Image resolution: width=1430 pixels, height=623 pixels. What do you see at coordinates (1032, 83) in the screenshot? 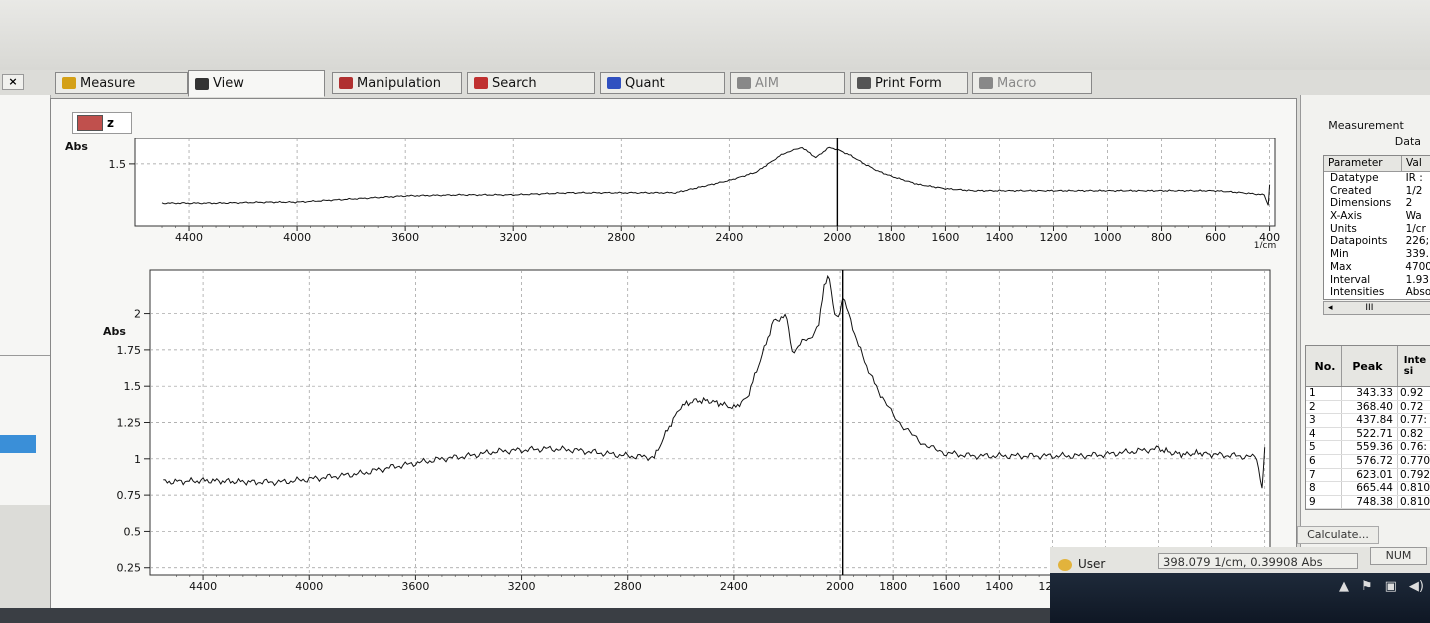
I see `tab-macro: Macro` at bounding box center [1032, 83].